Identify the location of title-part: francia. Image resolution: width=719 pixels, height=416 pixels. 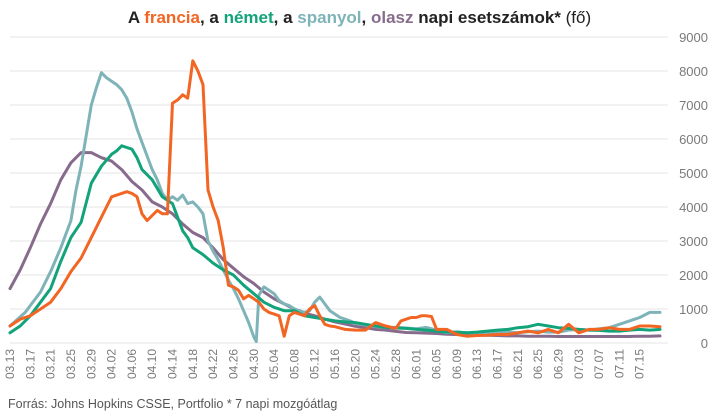
(172, 17).